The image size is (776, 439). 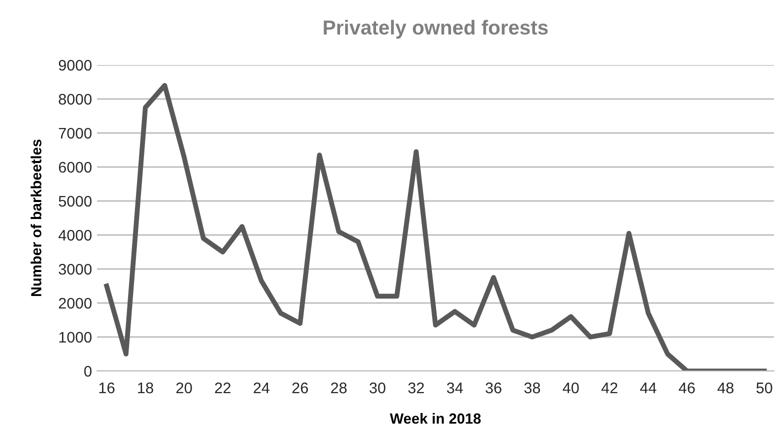 I want to click on x-tick-label: 36, so click(x=494, y=388).